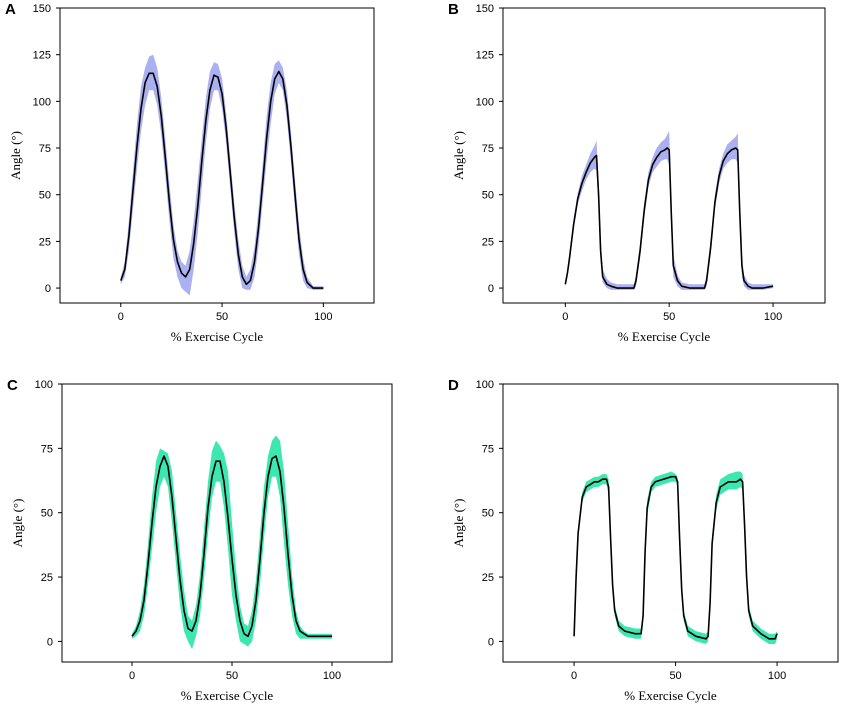 Image resolution: width=850 pixels, height=709 pixels. Describe the element at coordinates (453, 385) in the screenshot. I see `panel-letter: D` at that location.